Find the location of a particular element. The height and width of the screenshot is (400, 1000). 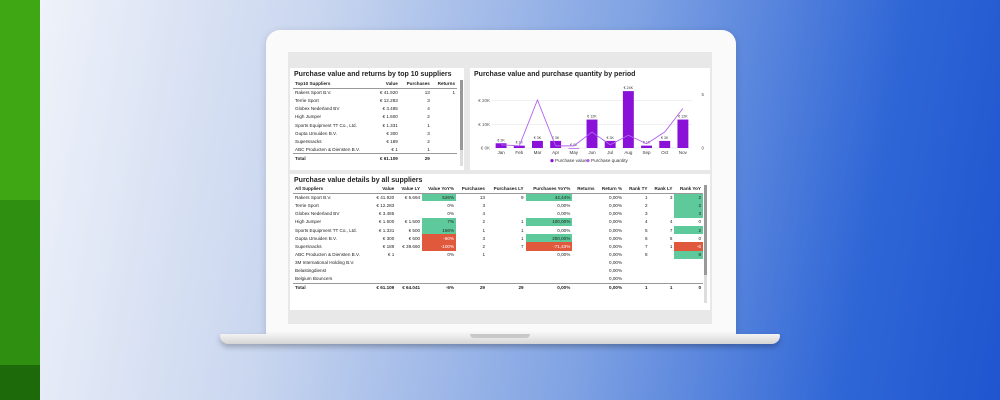

table-cell: Sports Equipment TT Co., Ltd. is located at coordinates (326, 125).